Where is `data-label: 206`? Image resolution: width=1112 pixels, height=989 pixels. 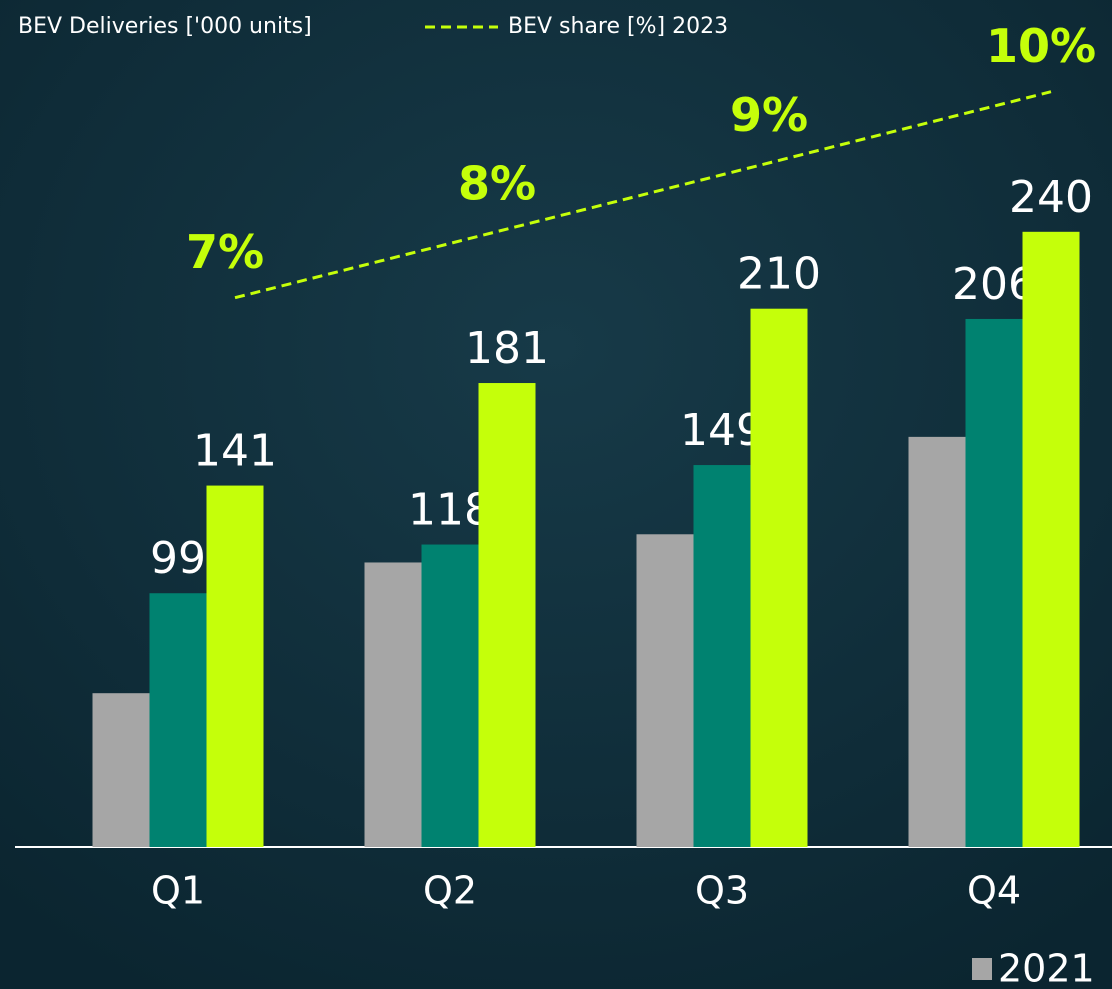 data-label: 206 is located at coordinates (994, 284).